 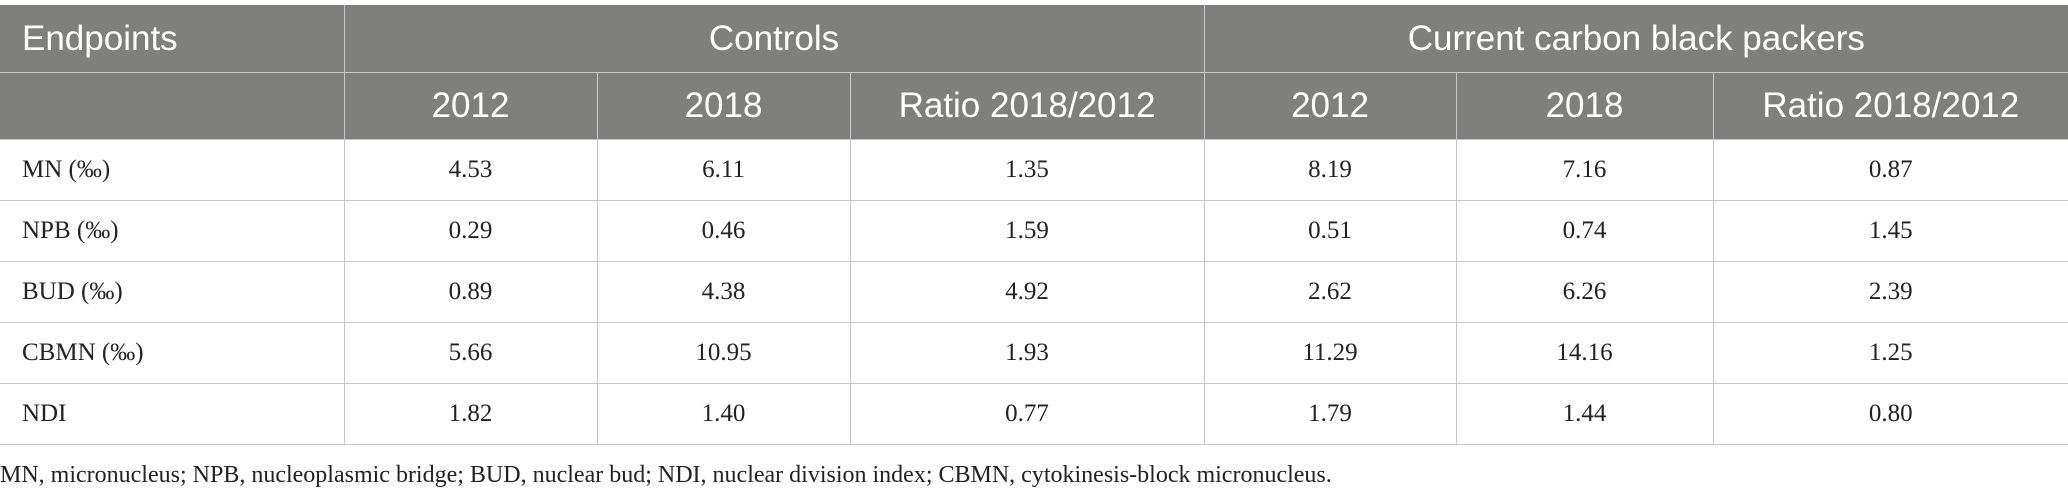 What do you see at coordinates (471, 292) in the screenshot?
I see `table-cell: 0.89` at bounding box center [471, 292].